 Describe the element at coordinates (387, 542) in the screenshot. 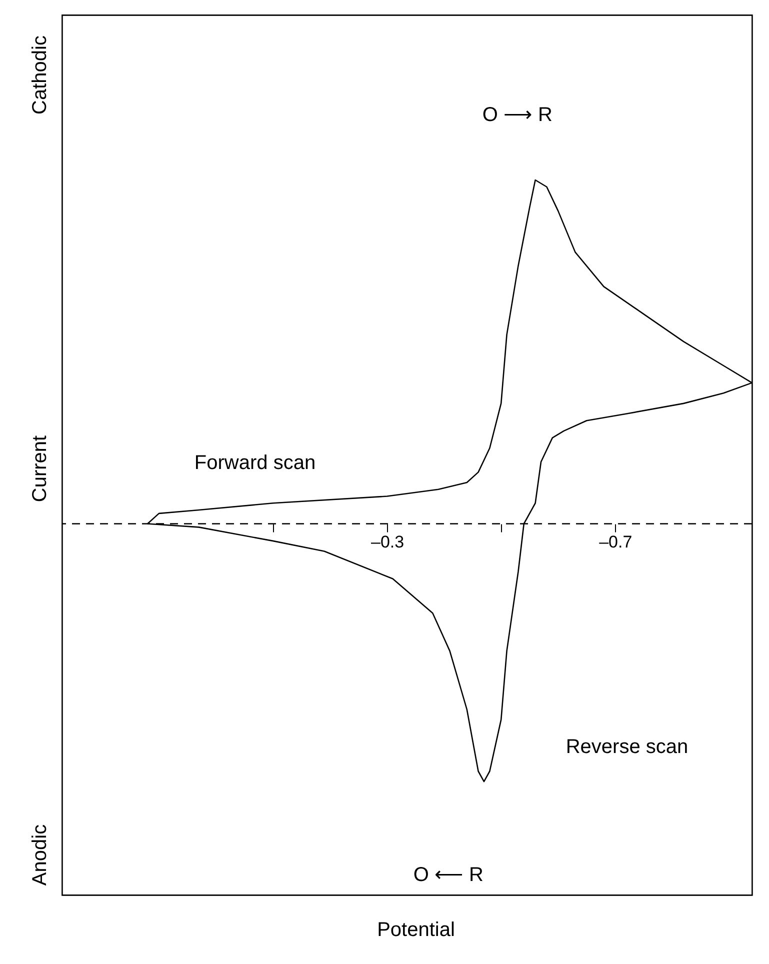

I see `x-tick-label: –0.3` at that location.